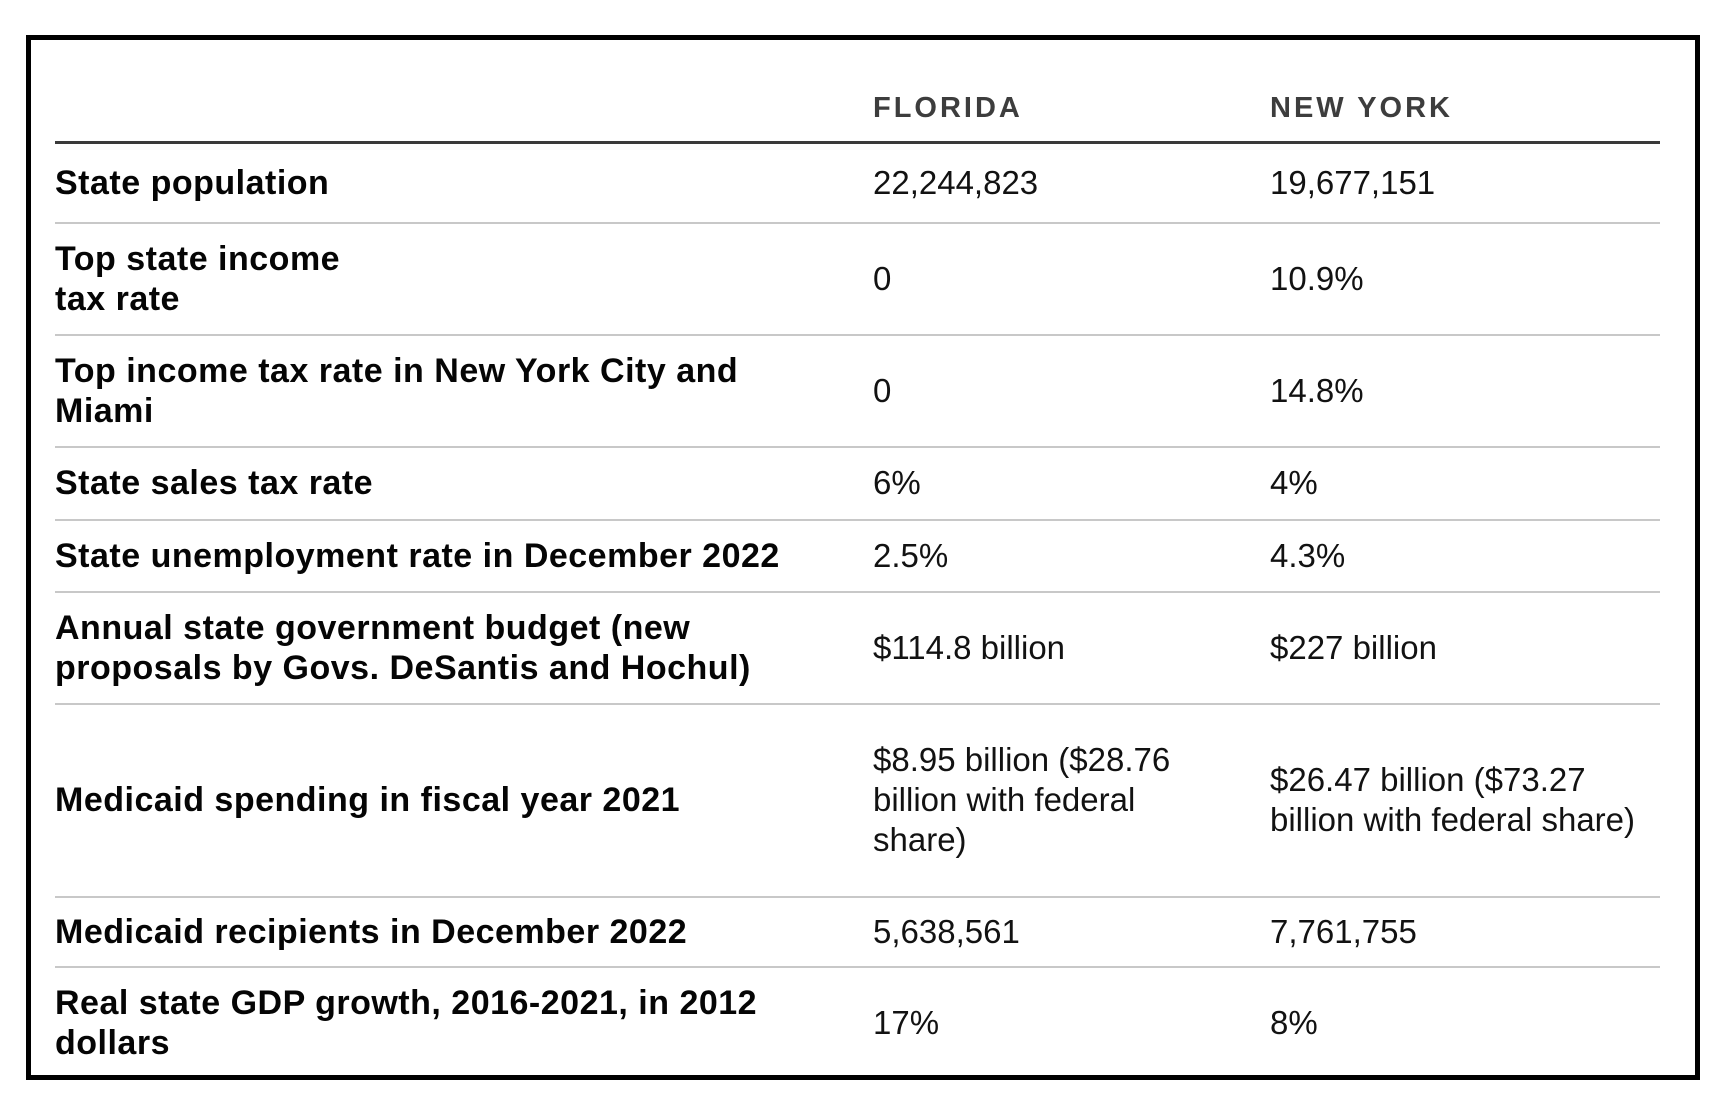  What do you see at coordinates (1071, 483) in the screenshot?
I see `florida-value: 6%` at bounding box center [1071, 483].